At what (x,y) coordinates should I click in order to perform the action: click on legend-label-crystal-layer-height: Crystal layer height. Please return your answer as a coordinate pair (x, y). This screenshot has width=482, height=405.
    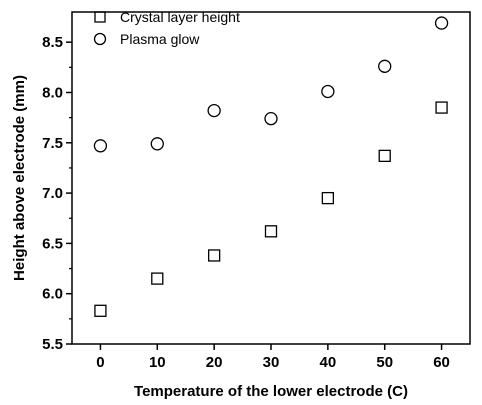
    Looking at the image, I should click on (180, 17).